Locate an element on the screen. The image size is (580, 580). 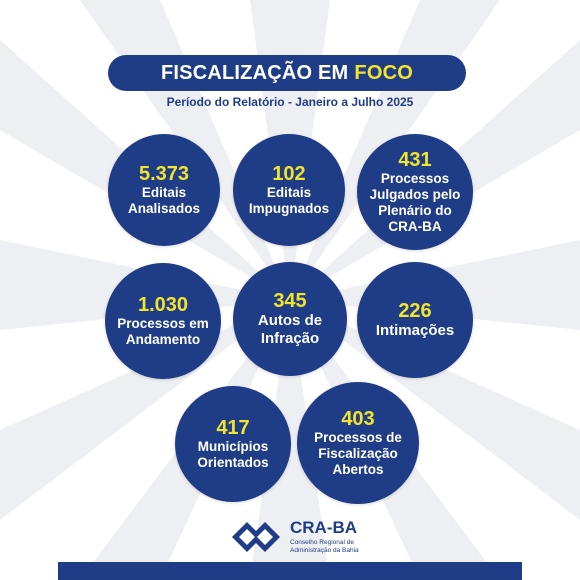
stat-processos-fiscalizacao: 403 Processos de Fiscalização Abertos is located at coordinates (358, 443).